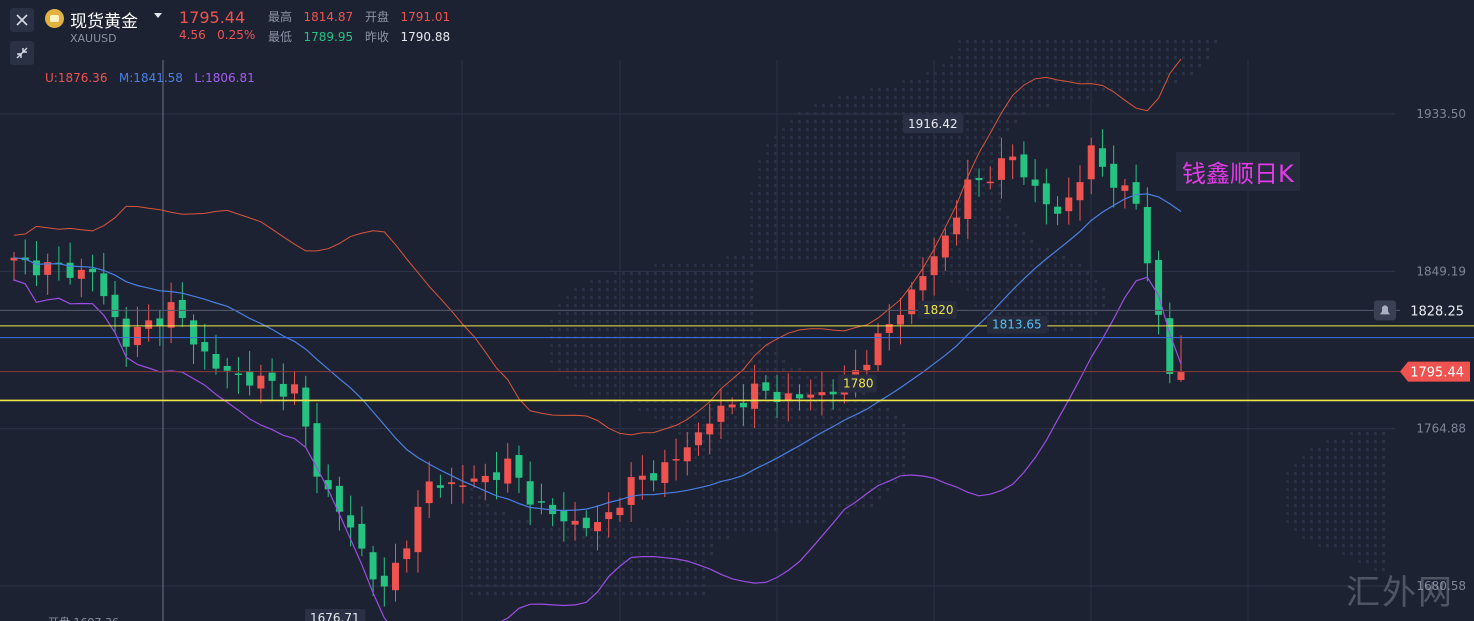 The width and height of the screenshot is (1474, 621). Describe the element at coordinates (54, 18) in the screenshot. I see `gold-coin-icon` at that location.